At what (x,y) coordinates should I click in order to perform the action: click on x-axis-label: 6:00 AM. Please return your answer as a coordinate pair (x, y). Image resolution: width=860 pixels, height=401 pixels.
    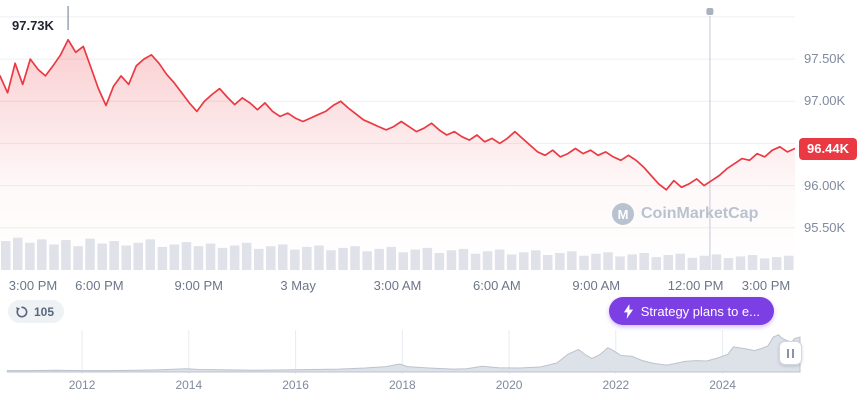
    Looking at the image, I should click on (497, 285).